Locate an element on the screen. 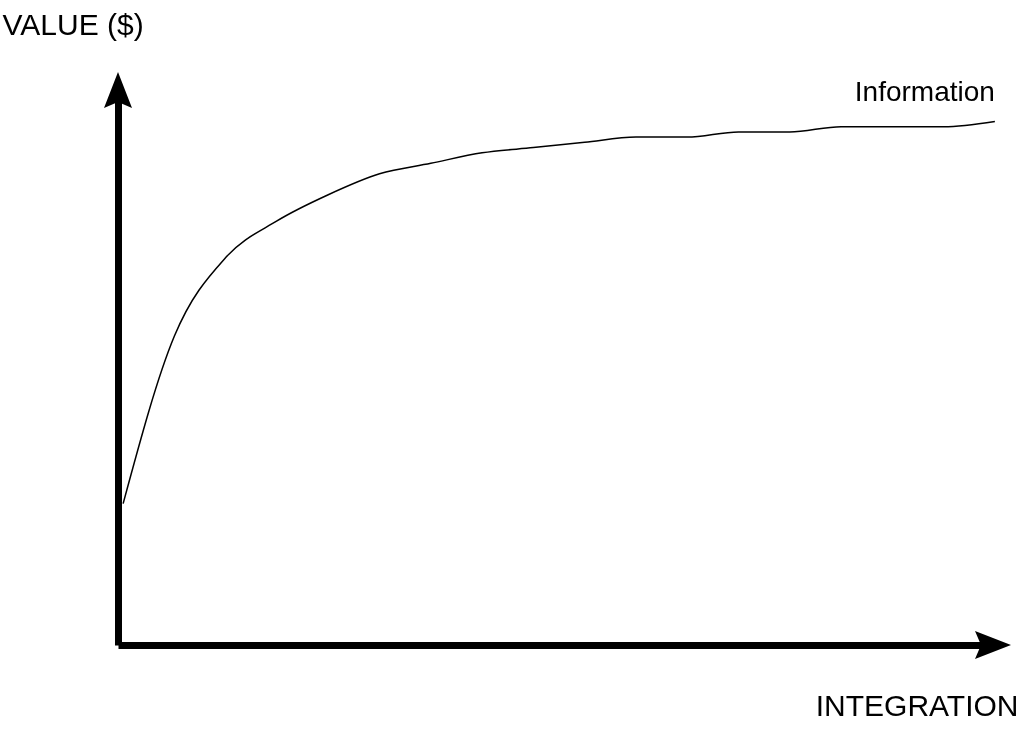 The width and height of the screenshot is (1031, 735). y-axis-title: VALUE ($) is located at coordinates (73, 24).